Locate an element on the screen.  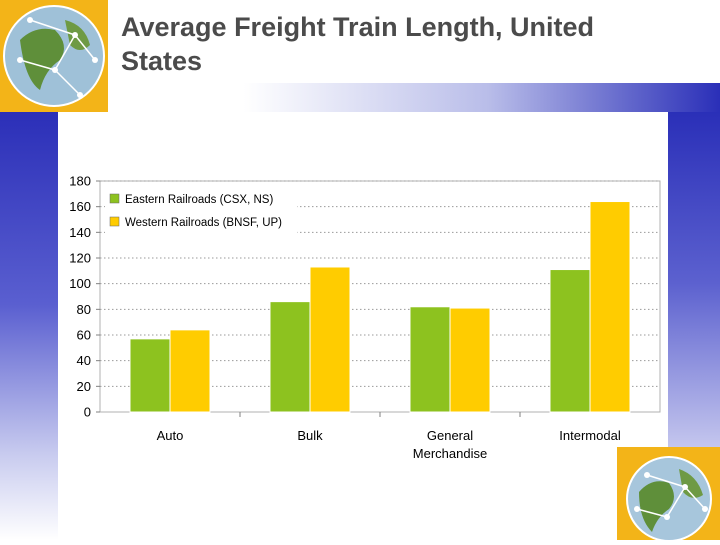
x-tick-label: Intermodal is located at coordinates (590, 435).